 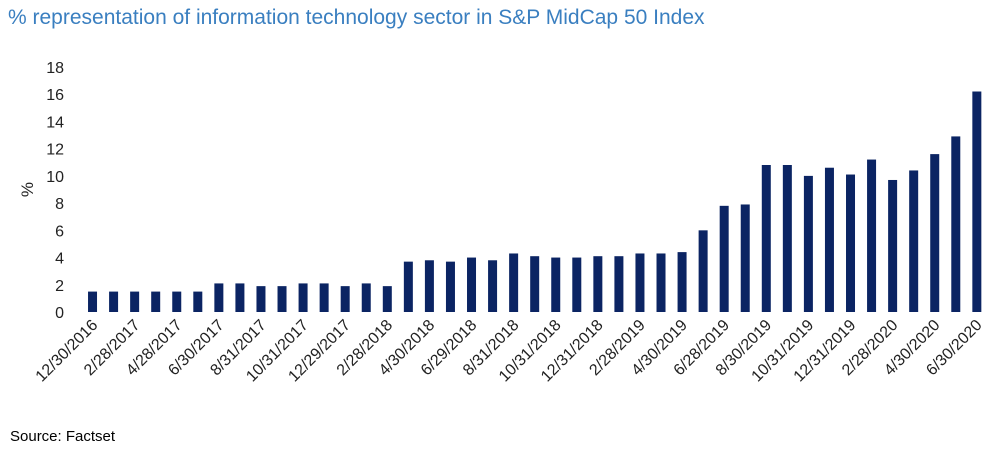 What do you see at coordinates (55, 68) in the screenshot?
I see `y-tick-label: 18` at bounding box center [55, 68].